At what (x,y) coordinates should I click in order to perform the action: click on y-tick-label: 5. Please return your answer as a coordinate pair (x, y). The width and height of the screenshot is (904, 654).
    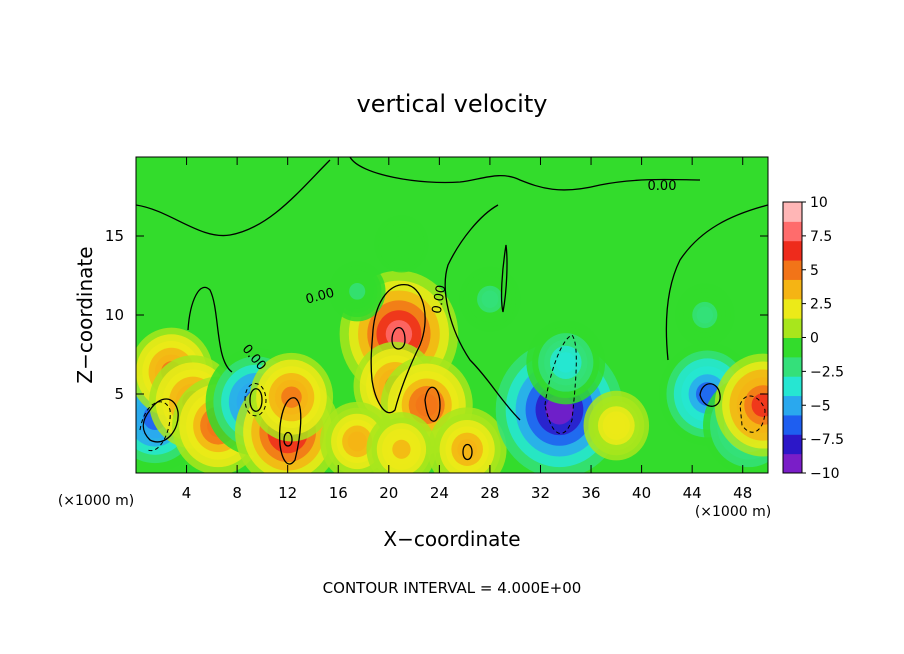
    Looking at the image, I should click on (119, 394).